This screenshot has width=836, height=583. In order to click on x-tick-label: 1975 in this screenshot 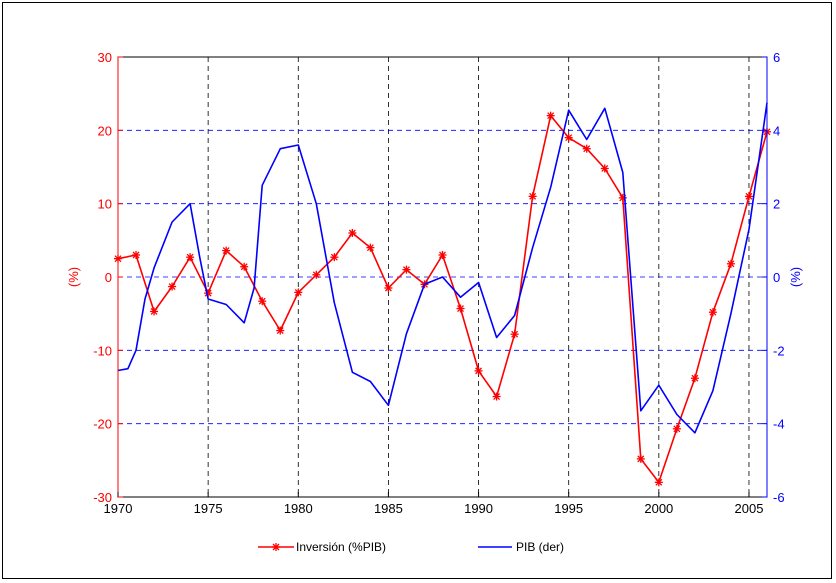, I will do `click(208, 508)`.